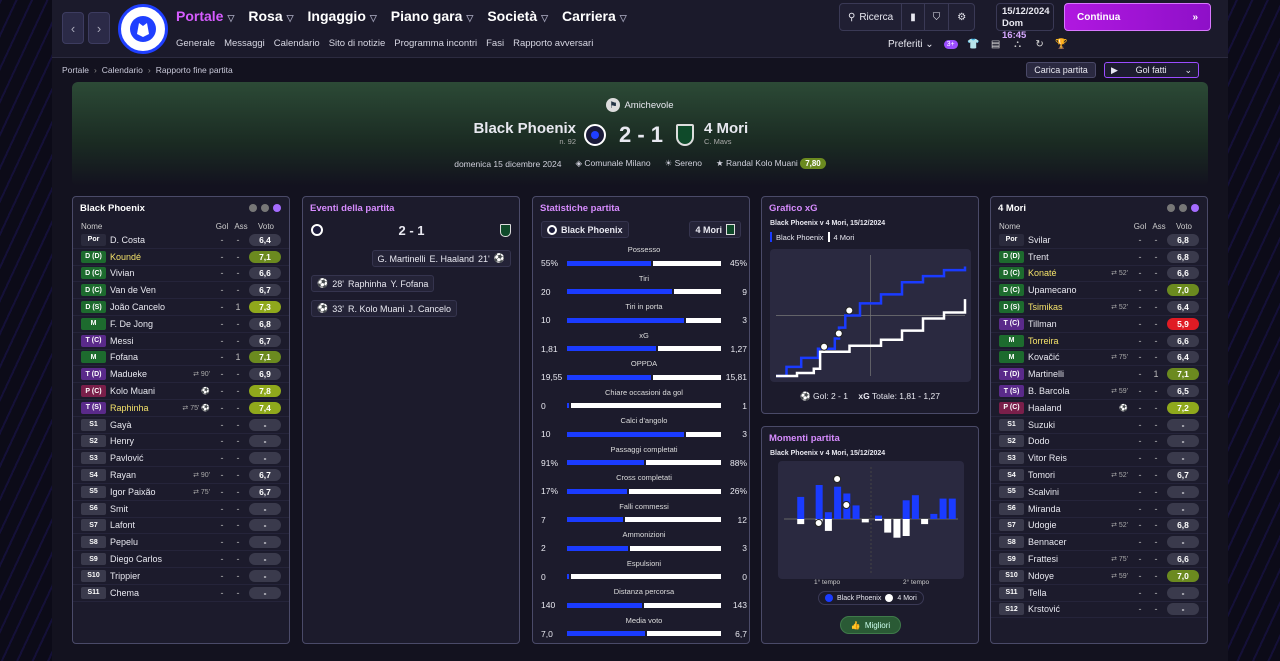 The height and width of the screenshot is (661, 1280). What do you see at coordinates (73, 28) in the screenshot?
I see `back-button: ‹` at bounding box center [73, 28].